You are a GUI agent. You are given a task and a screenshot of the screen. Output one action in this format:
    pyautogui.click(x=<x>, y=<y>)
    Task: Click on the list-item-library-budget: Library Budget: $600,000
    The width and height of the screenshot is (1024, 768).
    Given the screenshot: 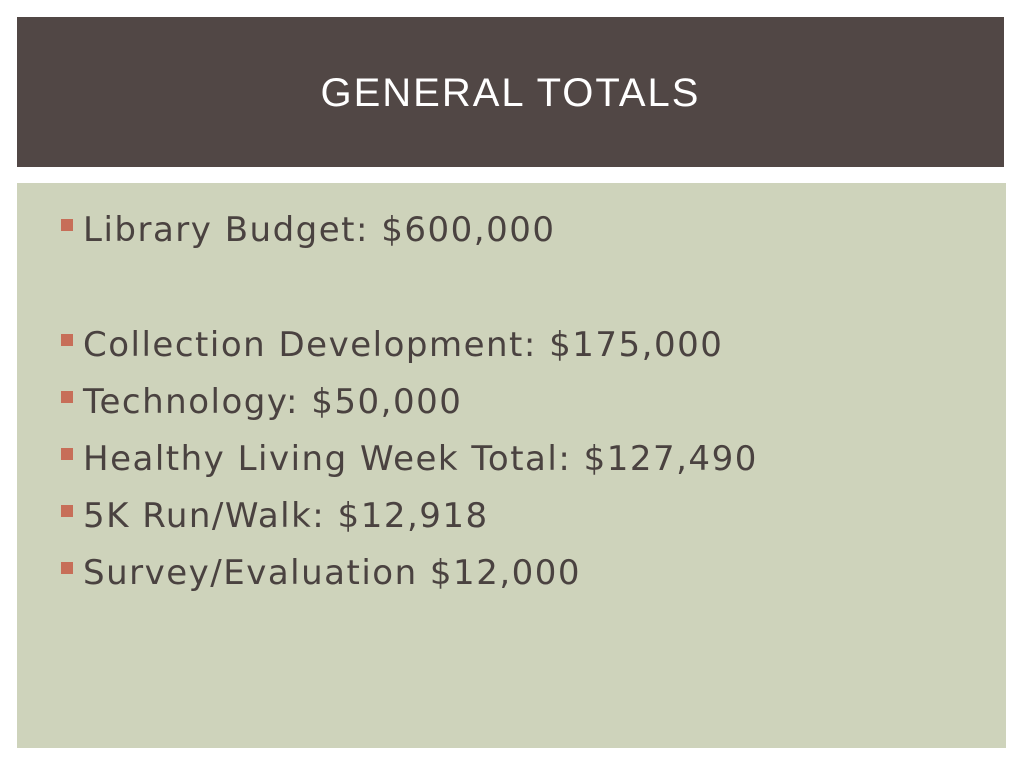 What is the action you would take?
    pyautogui.click(x=409, y=229)
    